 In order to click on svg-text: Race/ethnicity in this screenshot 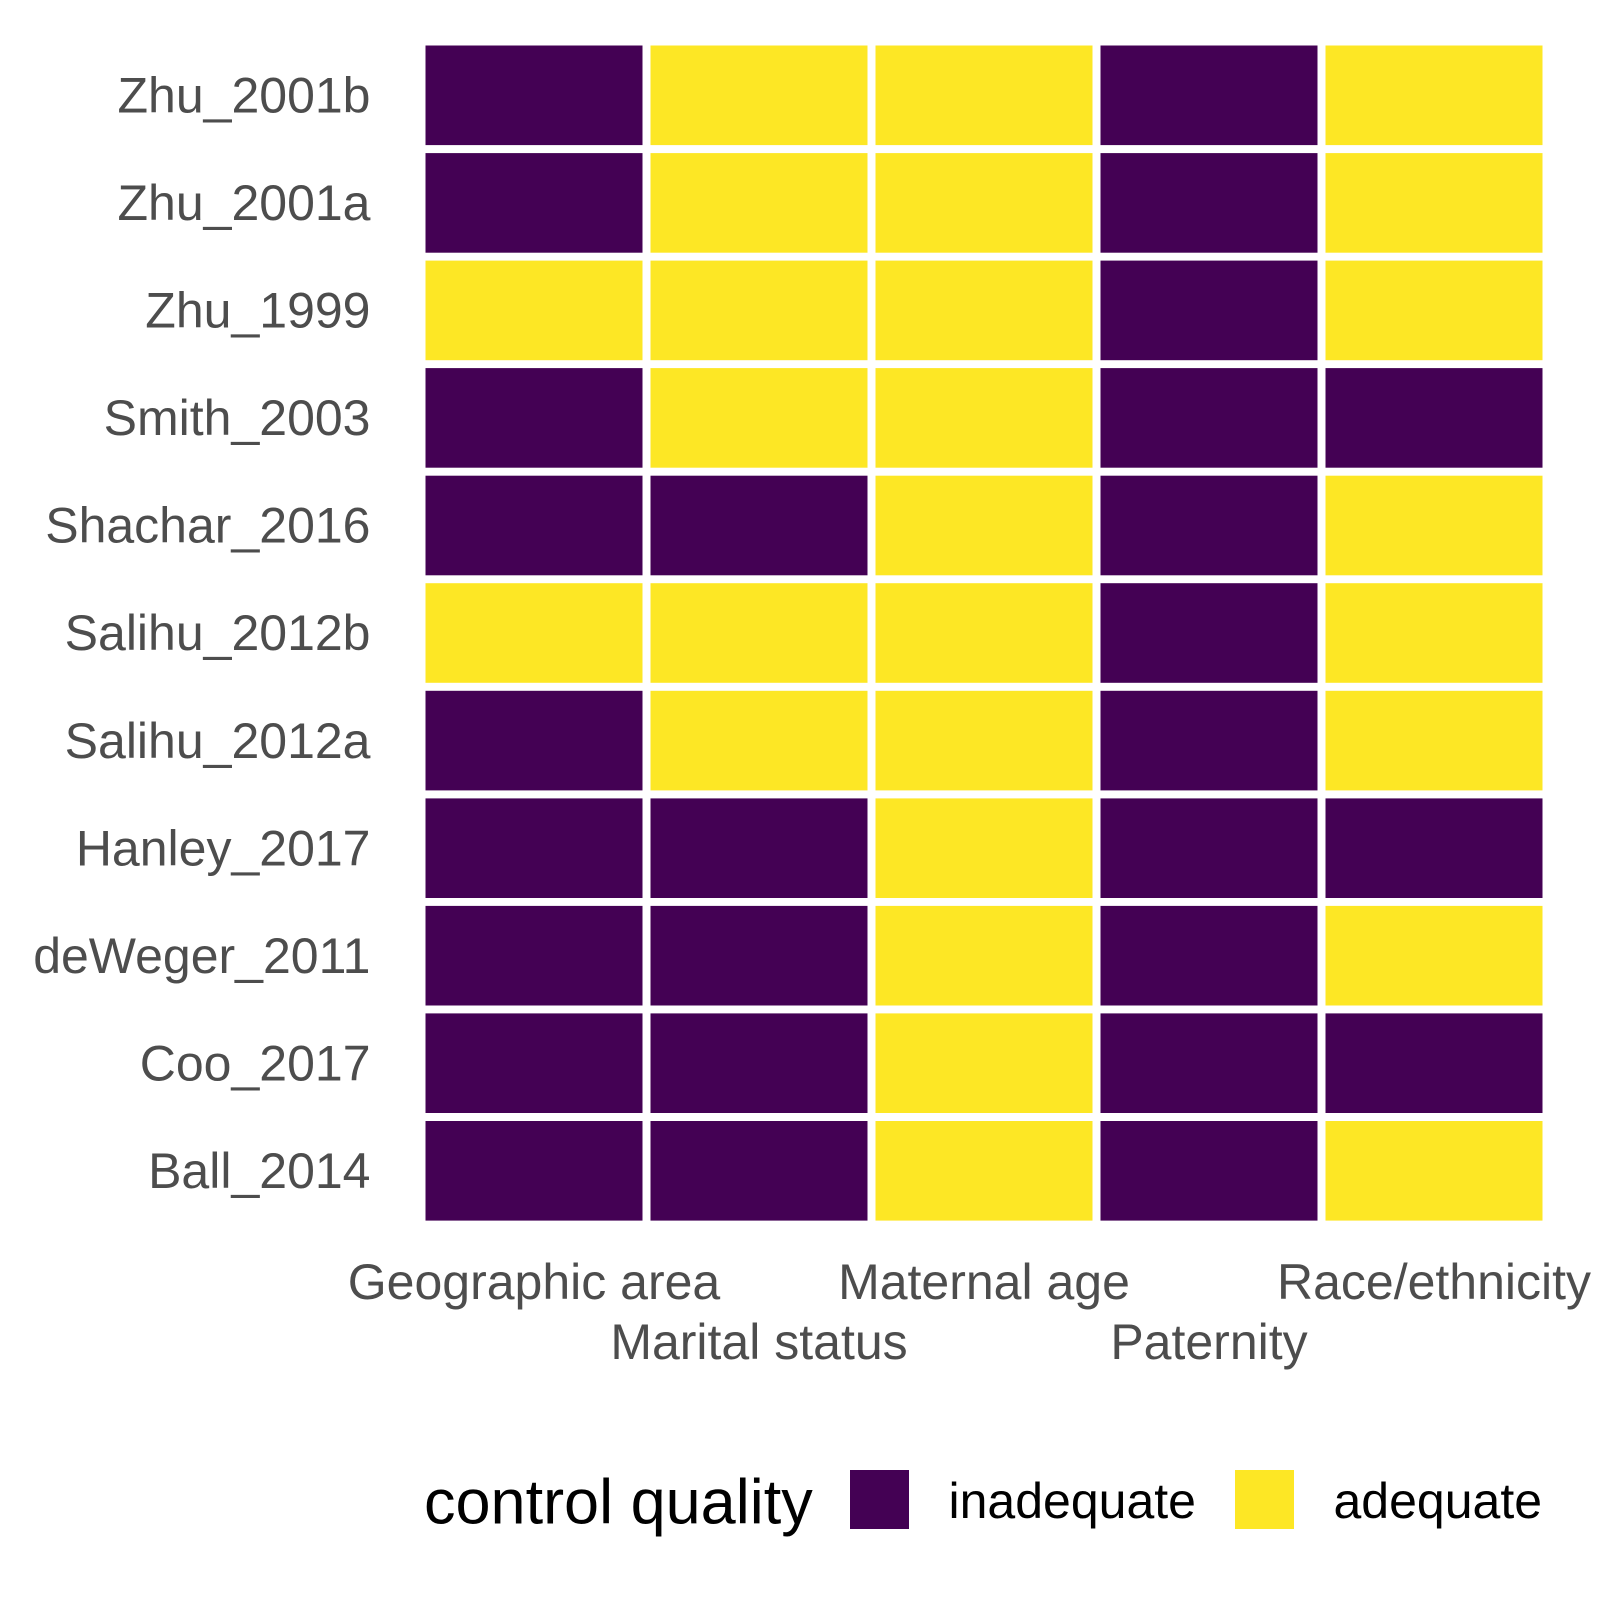, I will do `click(1434, 1282)`.